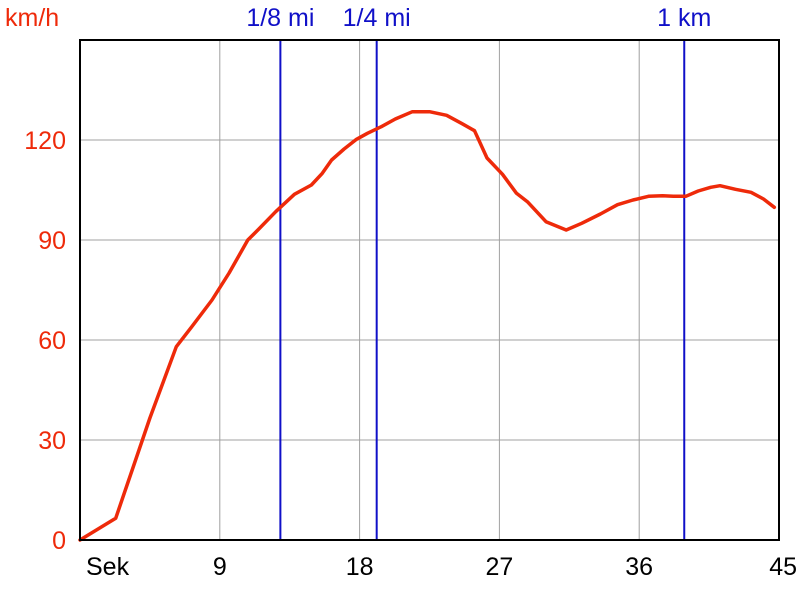 This screenshot has height=600, width=800. What do you see at coordinates (52, 441) in the screenshot?
I see `y-tick-label: 30` at bounding box center [52, 441].